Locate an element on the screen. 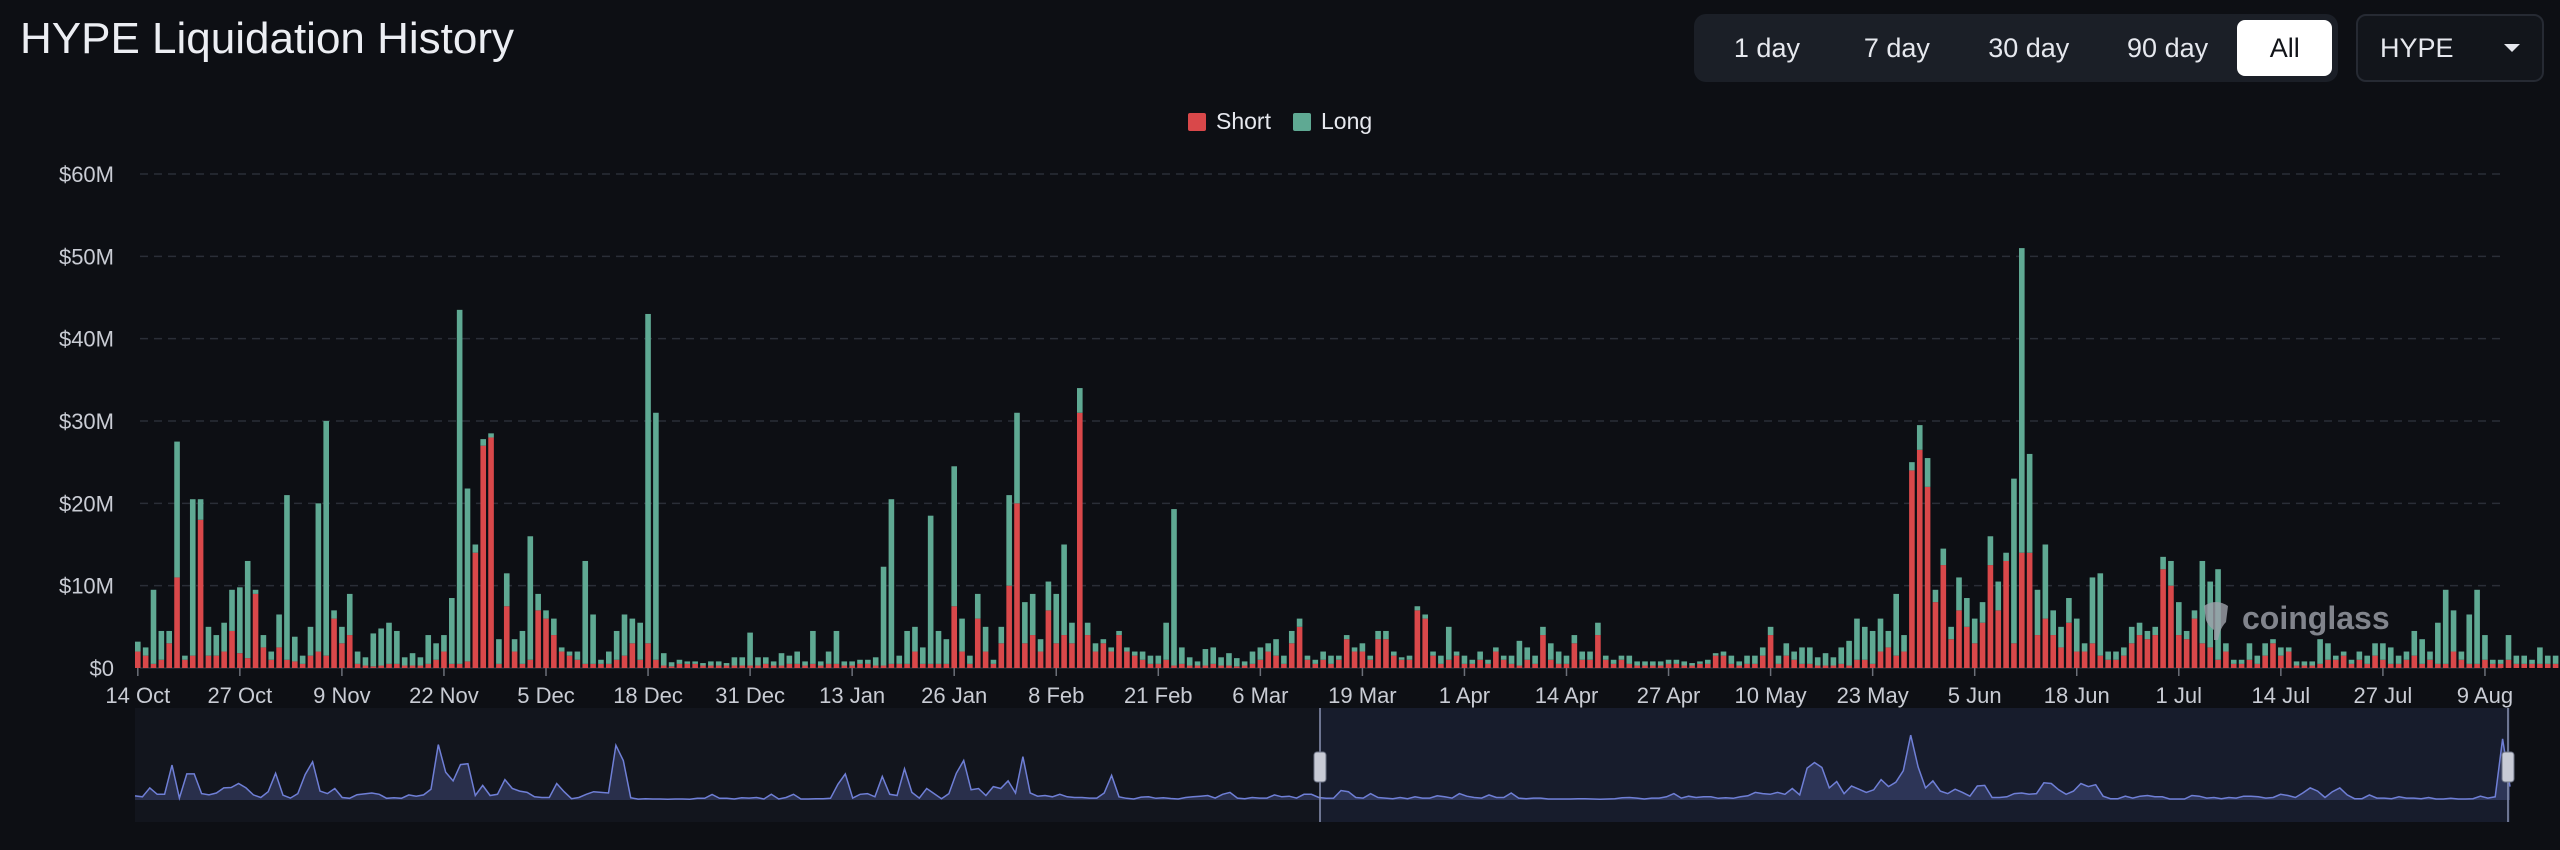 The height and width of the screenshot is (850, 2560). range-30-day-button: 30 day is located at coordinates (2029, 48).